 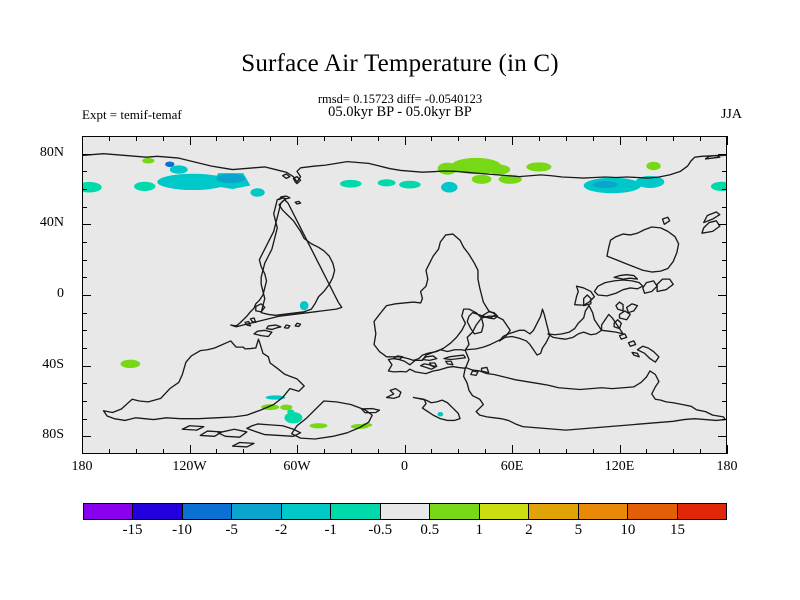 I want to click on colorbar-tick-label: 1, so click(x=479, y=530).